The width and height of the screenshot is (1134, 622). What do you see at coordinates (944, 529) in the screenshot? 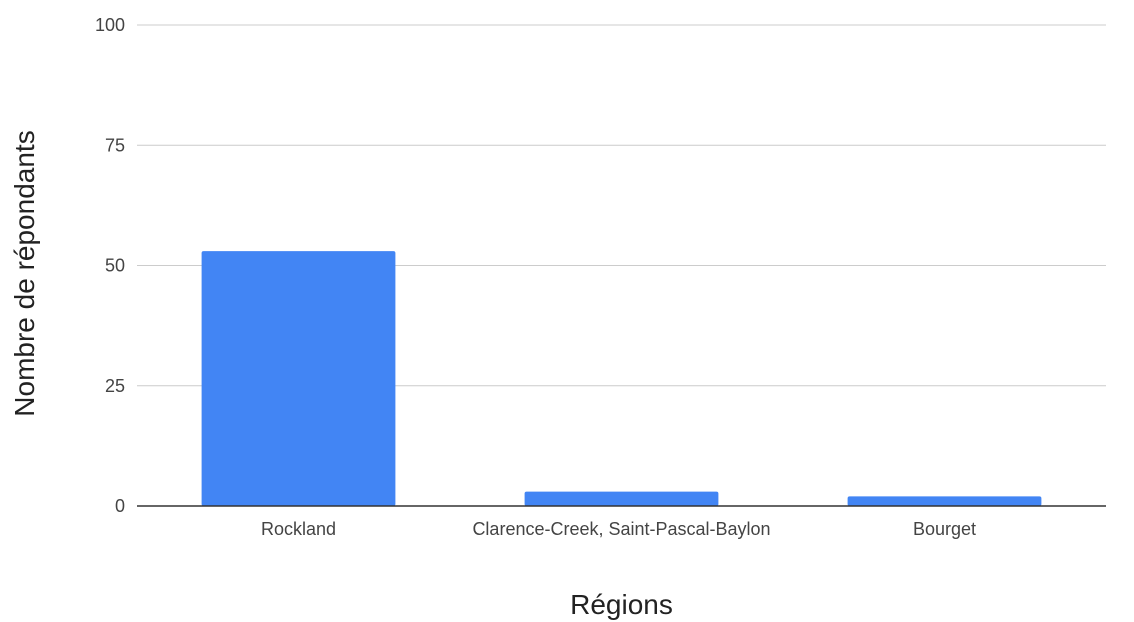
I see `x-tick-label: Bourget` at bounding box center [944, 529].